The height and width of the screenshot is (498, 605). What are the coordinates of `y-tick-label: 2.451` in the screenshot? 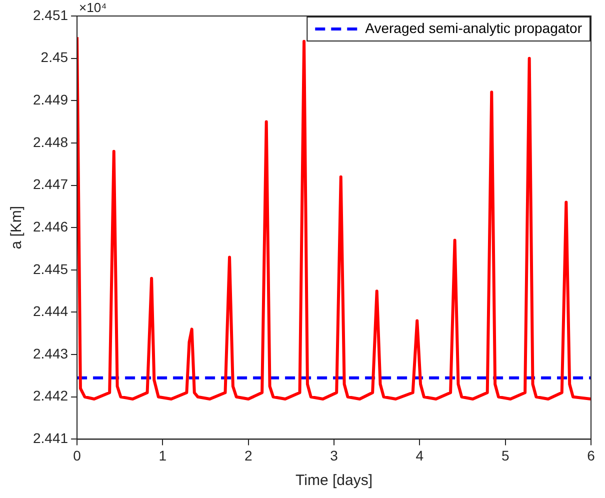 It's located at (50, 14).